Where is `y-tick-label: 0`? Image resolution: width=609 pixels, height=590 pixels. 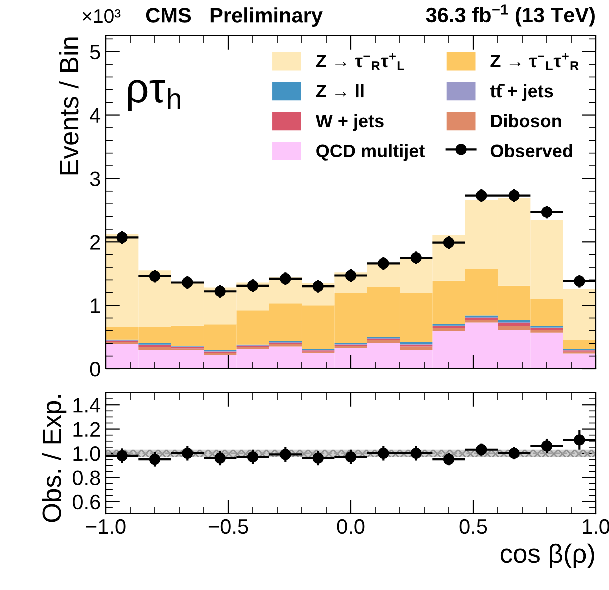 y-tick-label: 0 is located at coordinates (95, 369).